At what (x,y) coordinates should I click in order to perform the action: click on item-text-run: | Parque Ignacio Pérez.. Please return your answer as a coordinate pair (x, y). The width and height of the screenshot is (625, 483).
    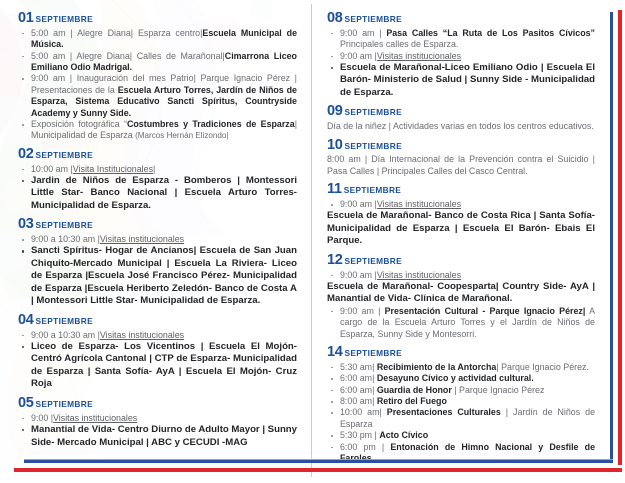
    Looking at the image, I should click on (542, 366).